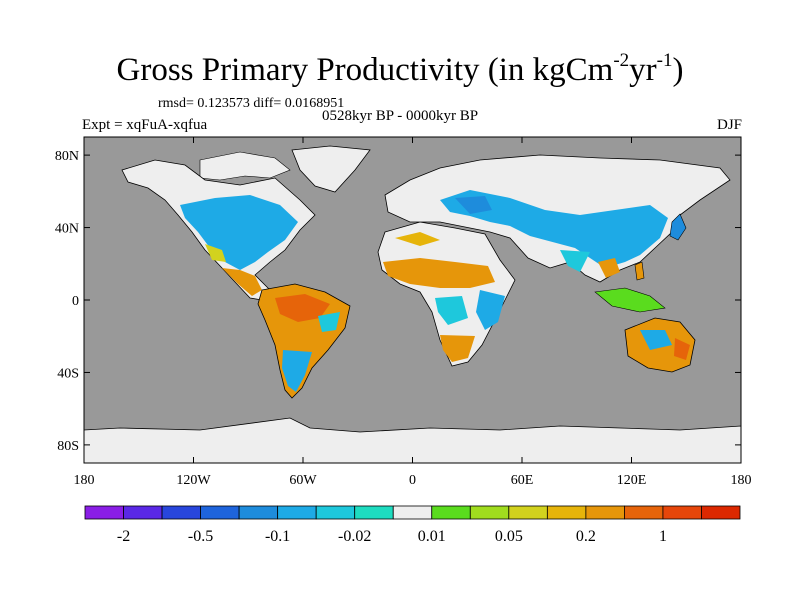 This screenshot has width=800, height=600. Describe the element at coordinates (215, 253) in the screenshot. I see `north-america-gain-patch` at that location.